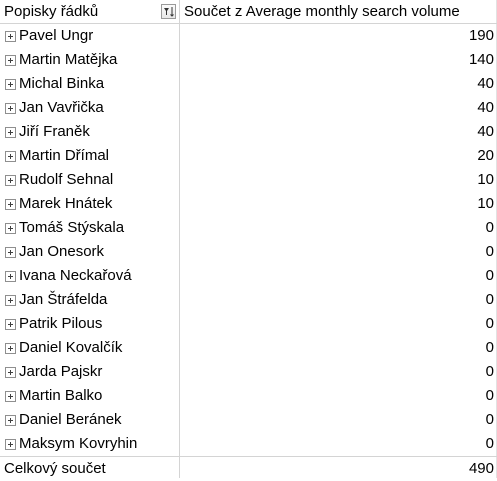  What do you see at coordinates (248, 444) in the screenshot?
I see `table-row: Maksym Kovryhin 0` at bounding box center [248, 444].